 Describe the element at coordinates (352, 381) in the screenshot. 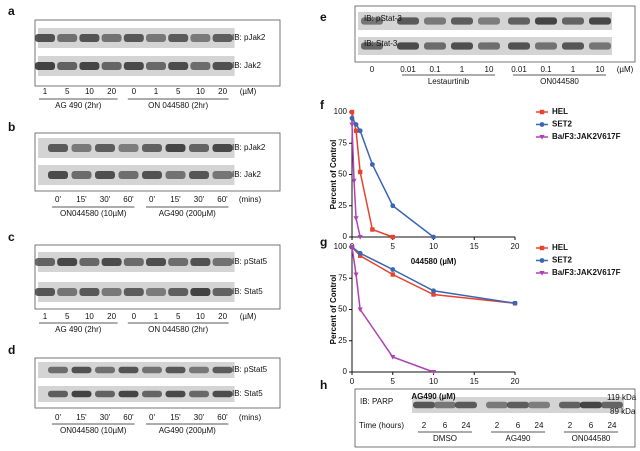

I see `x-tick-label: 0` at that location.